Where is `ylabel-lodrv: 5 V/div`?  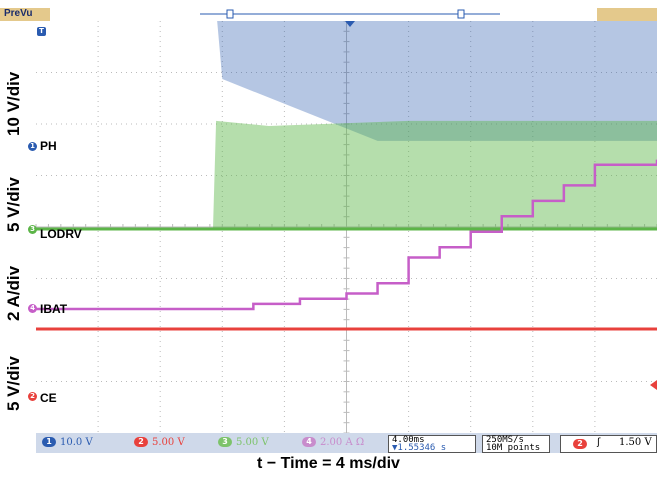 ylabel-lodrv: 5 V/div is located at coordinates (13, 204).